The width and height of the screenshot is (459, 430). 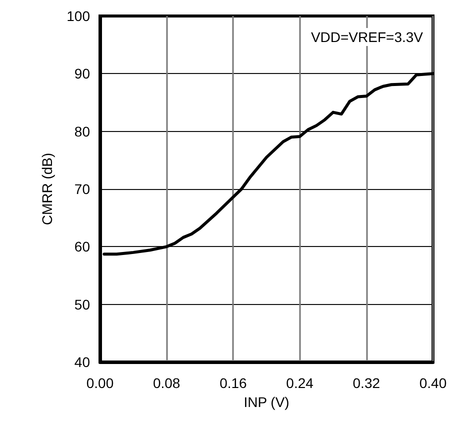 What do you see at coordinates (267, 402) in the screenshot?
I see `x-axis-title: INP (V)` at bounding box center [267, 402].